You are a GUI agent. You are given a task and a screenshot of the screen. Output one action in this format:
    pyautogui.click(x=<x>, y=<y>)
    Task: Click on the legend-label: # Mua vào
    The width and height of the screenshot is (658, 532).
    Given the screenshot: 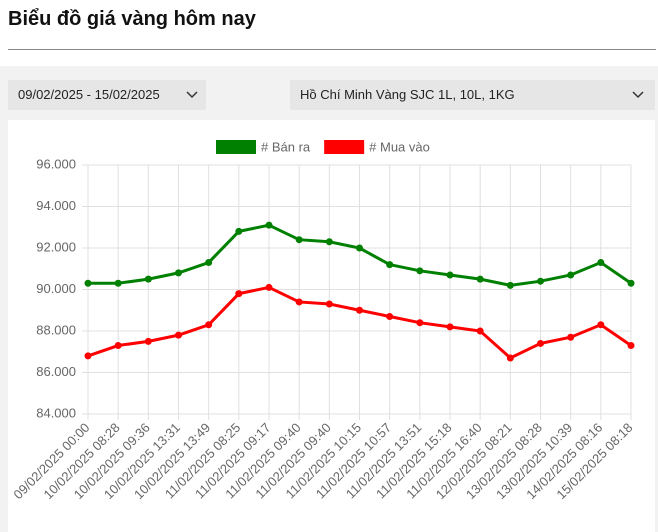 What is the action you would take?
    pyautogui.click(x=399, y=146)
    